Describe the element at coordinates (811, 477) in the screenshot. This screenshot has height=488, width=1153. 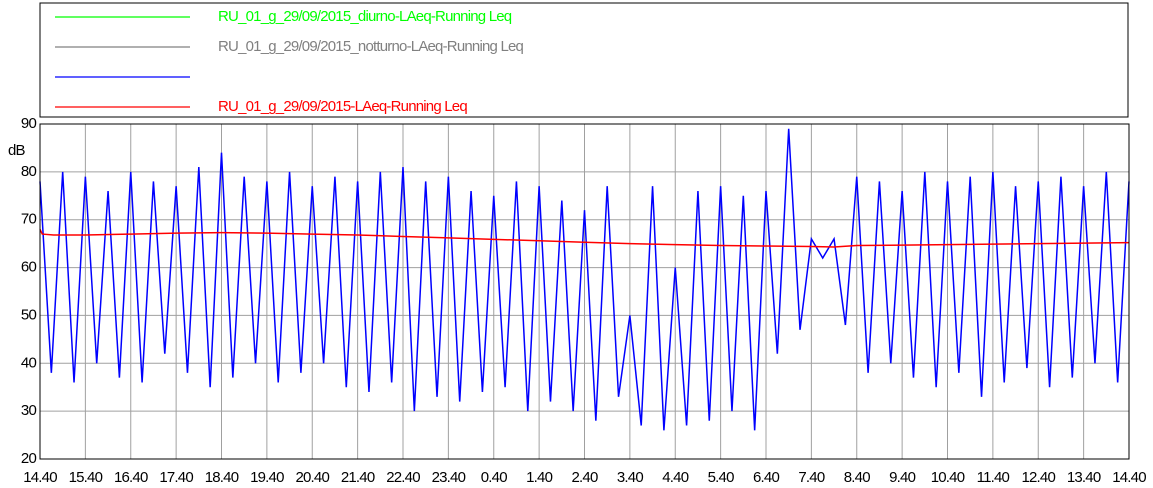
I see `x-tick-label: 7.40` at that location.